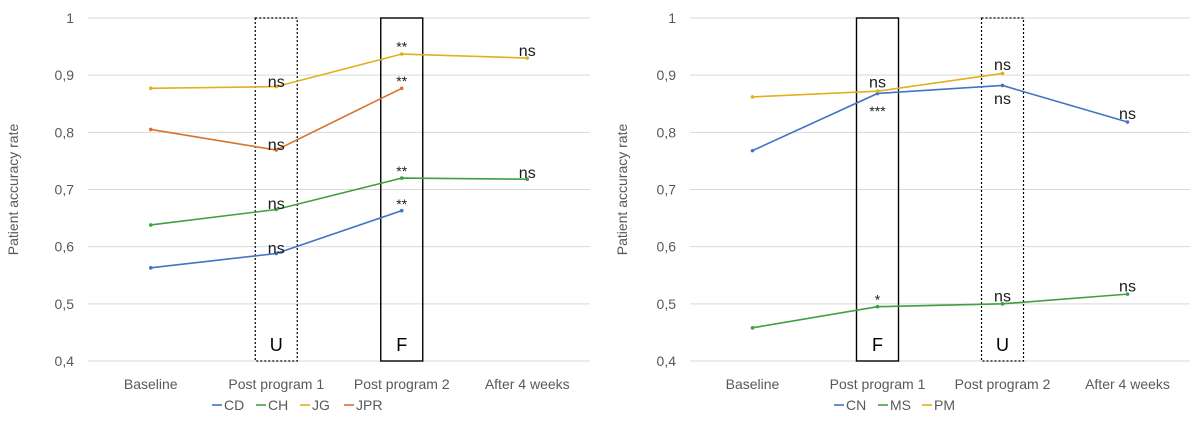 The height and width of the screenshot is (425, 1202). I want to click on series-line-cn, so click(940, 118).